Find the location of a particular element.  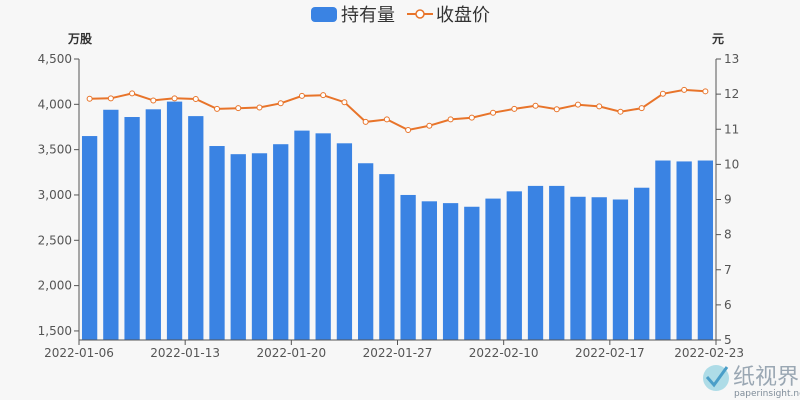

right-axis-tick-label: 8 is located at coordinates (728, 235).